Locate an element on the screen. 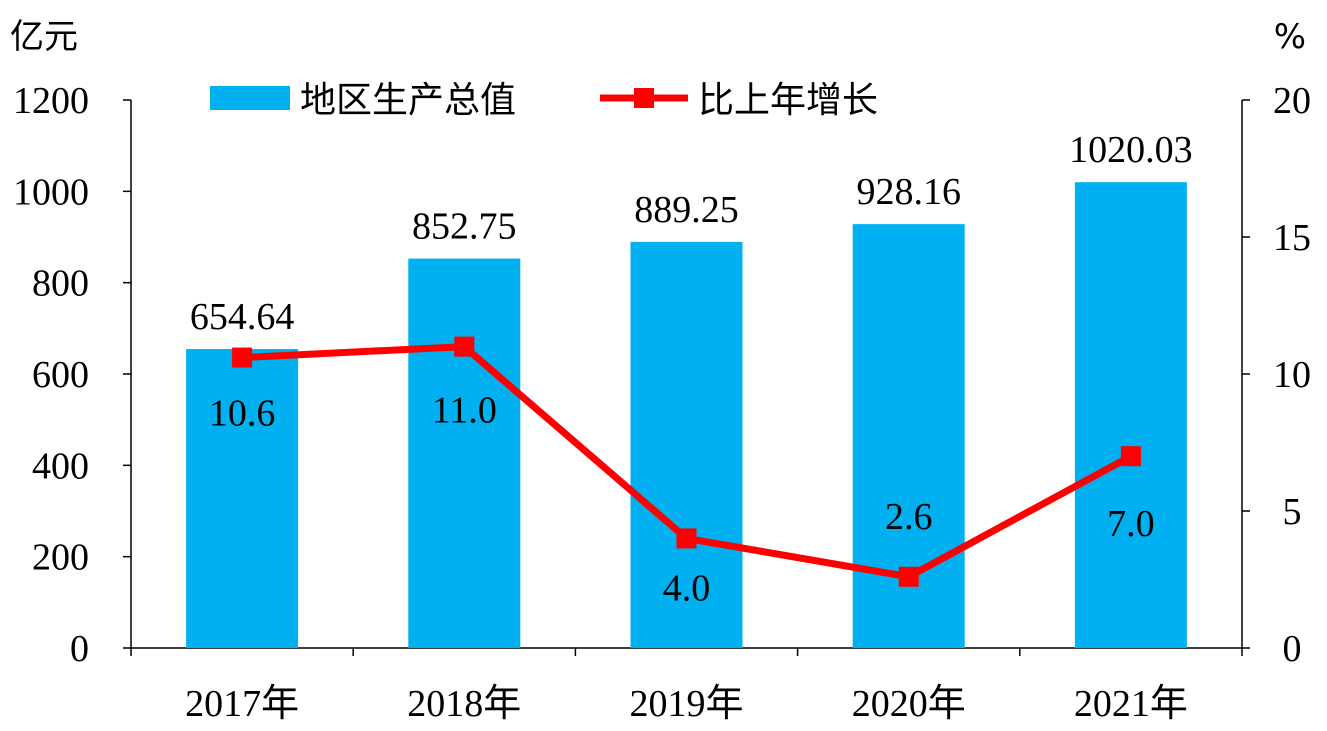  line-value-label: 2.6 is located at coordinates (909, 517).